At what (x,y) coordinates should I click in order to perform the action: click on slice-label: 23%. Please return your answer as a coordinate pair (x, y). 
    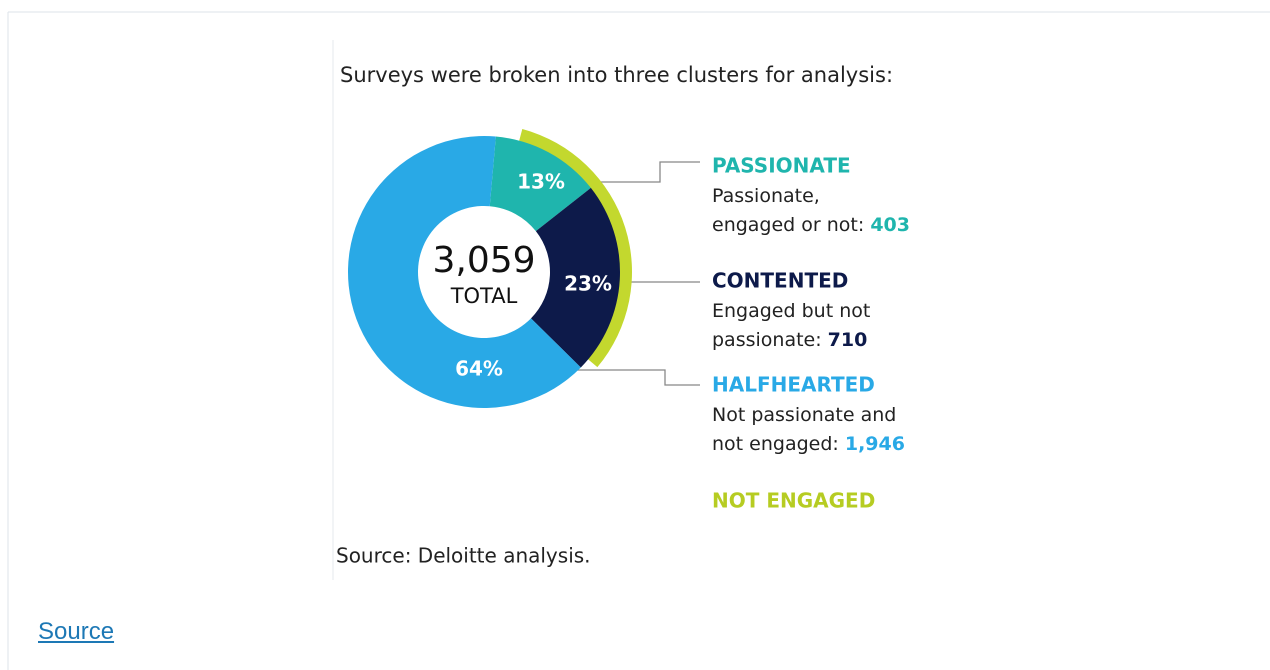
    Looking at the image, I should click on (588, 284).